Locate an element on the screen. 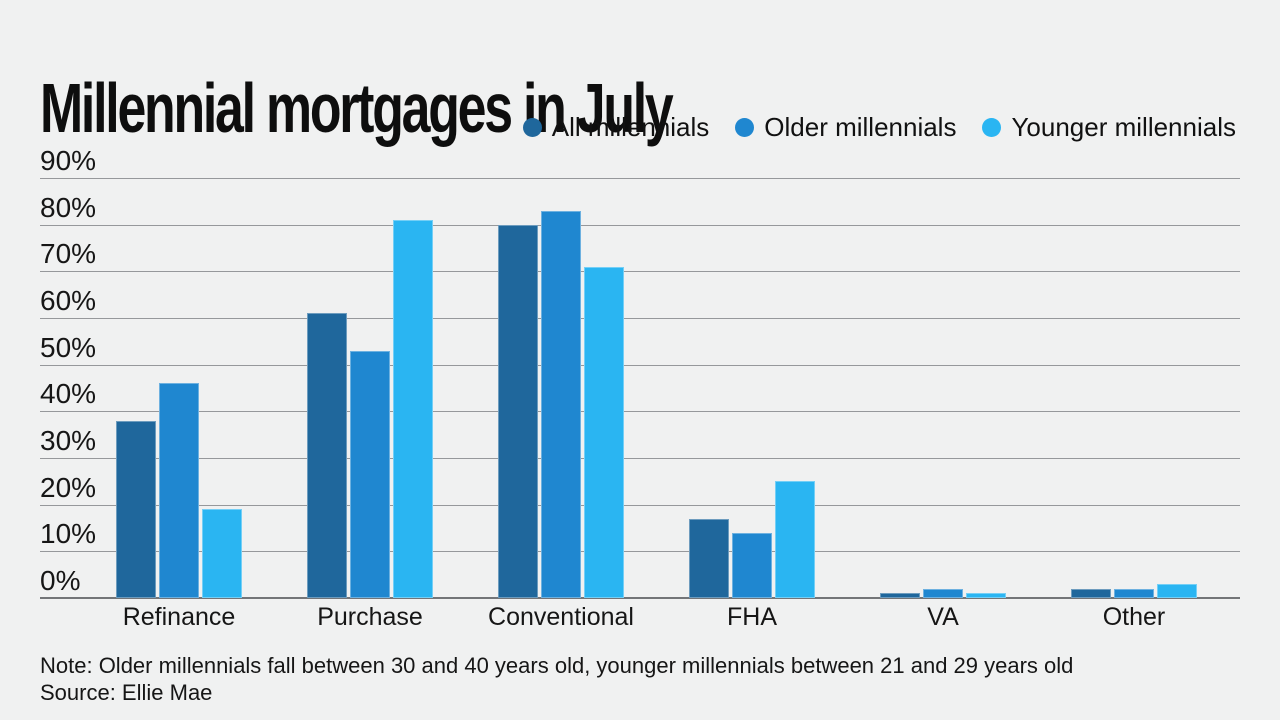 This screenshot has height=720, width=1280. y-axis-tick-label: 70% is located at coordinates (68, 254).